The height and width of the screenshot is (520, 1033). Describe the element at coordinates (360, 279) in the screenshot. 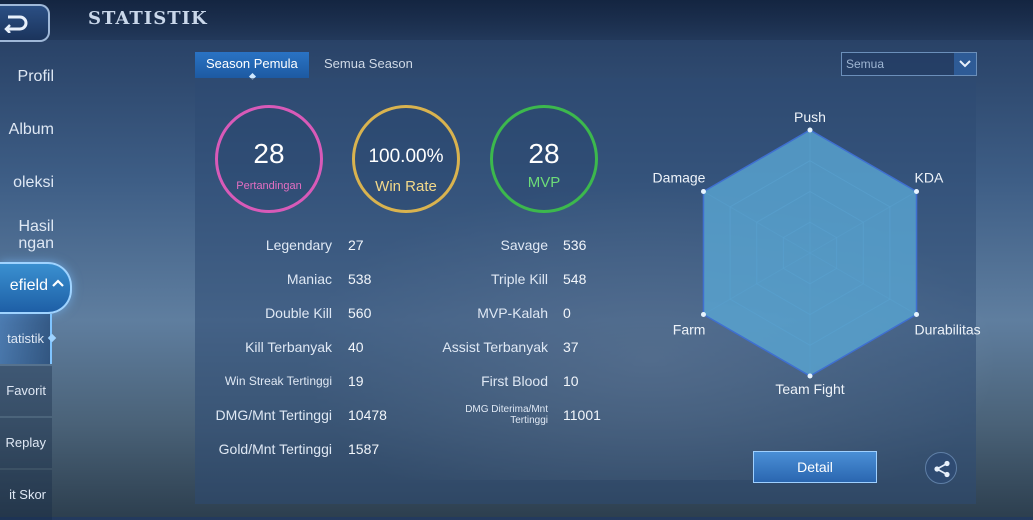

I see `stat-value: 538` at that location.